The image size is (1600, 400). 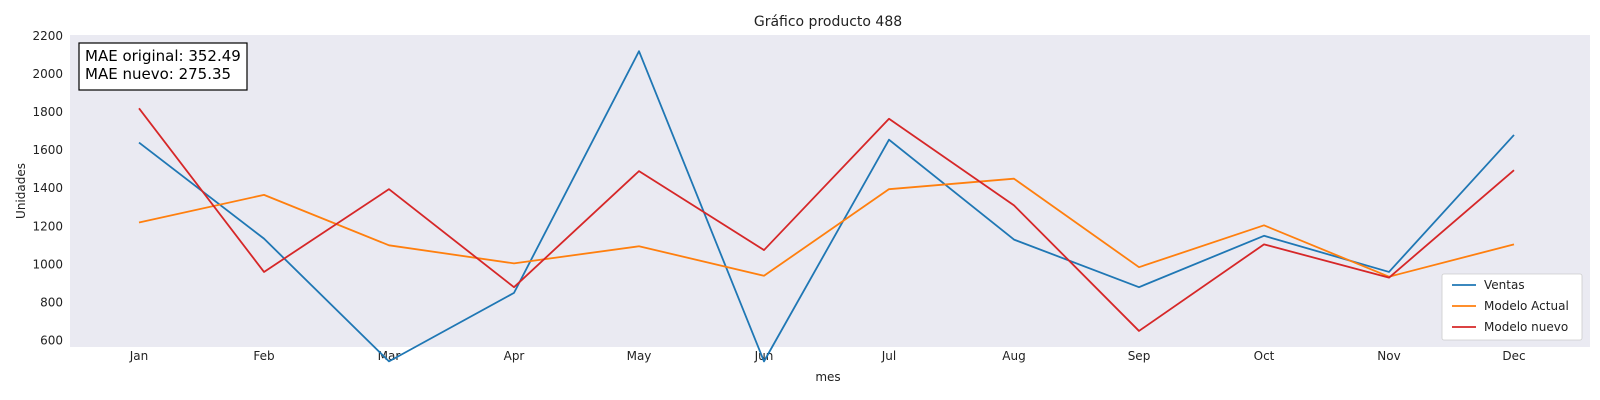 I want to click on y-tick-label: 1600, so click(x=47, y=150).